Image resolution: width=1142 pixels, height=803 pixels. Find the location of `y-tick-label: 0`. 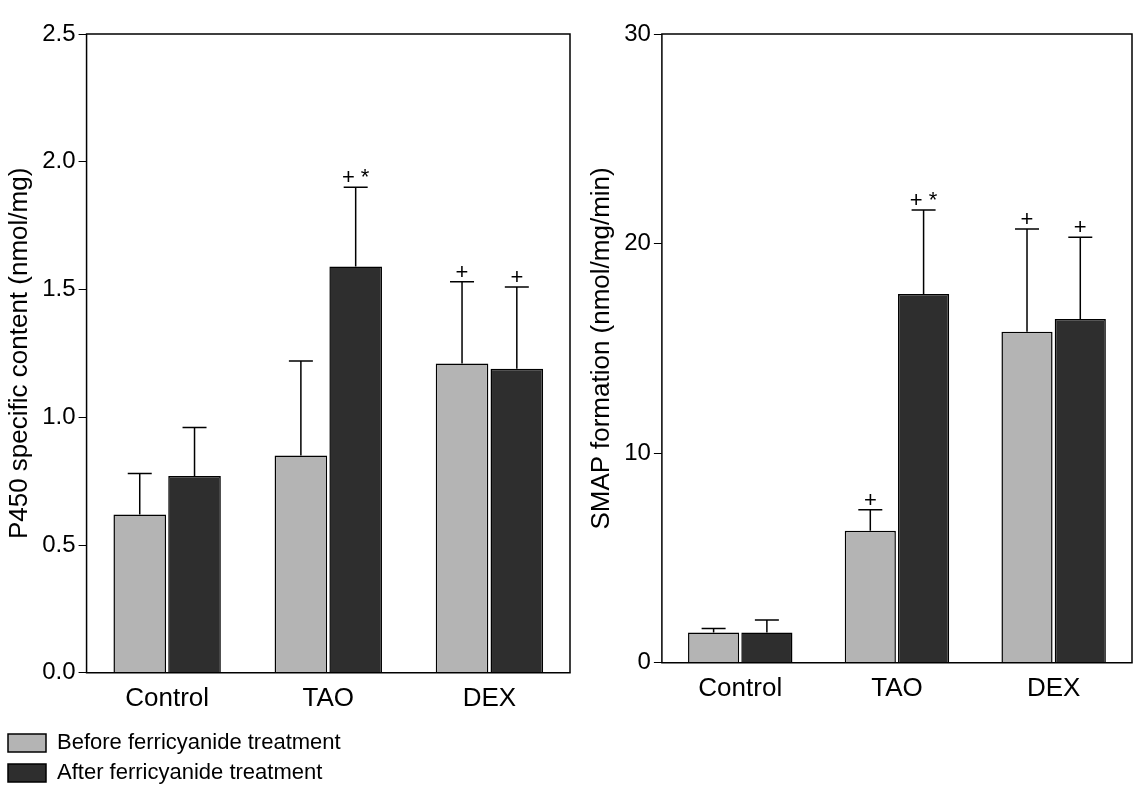

y-tick-label: 0 is located at coordinates (644, 661).